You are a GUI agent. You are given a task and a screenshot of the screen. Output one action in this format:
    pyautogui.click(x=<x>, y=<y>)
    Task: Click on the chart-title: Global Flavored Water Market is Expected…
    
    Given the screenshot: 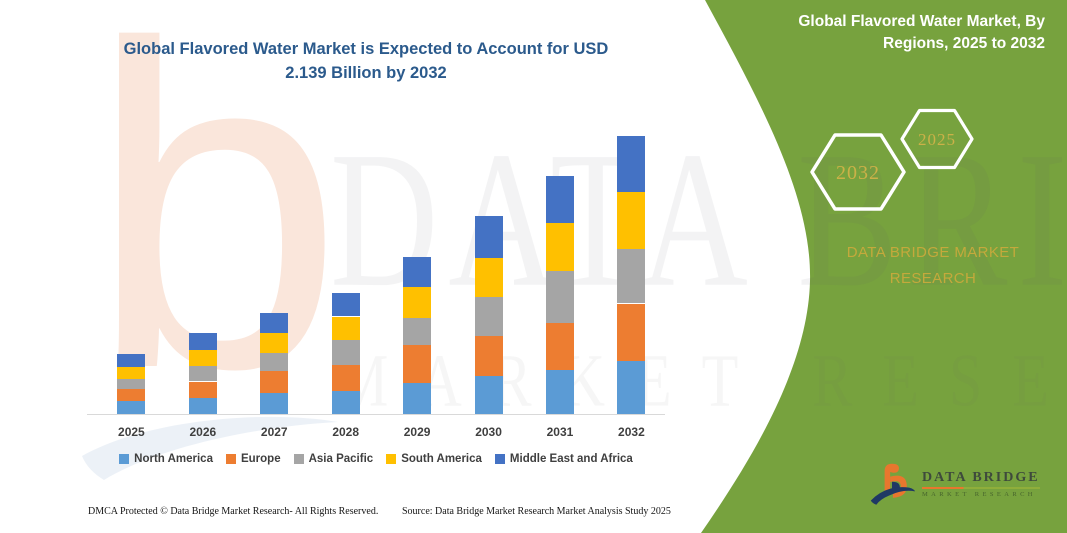 What is the action you would take?
    pyautogui.click(x=366, y=62)
    